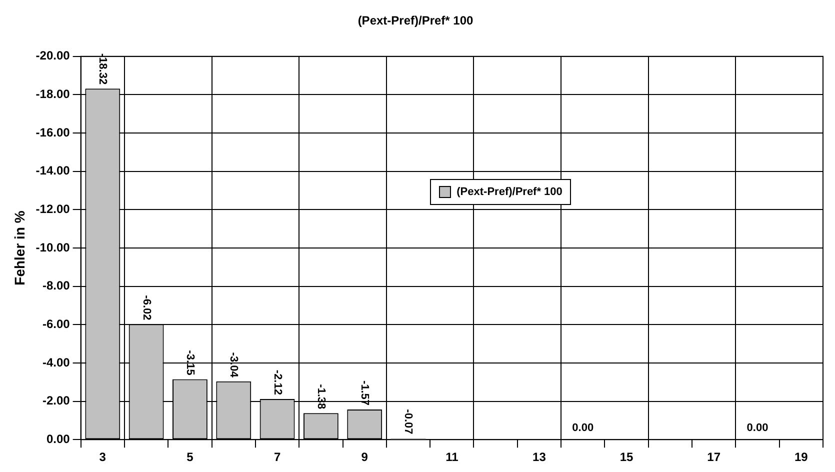  I want to click on legend-label: (Pext-Pref)/Pref* 100, so click(509, 192).